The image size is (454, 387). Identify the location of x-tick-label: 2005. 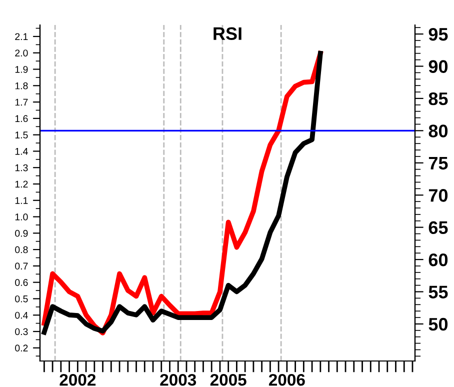
(228, 380).